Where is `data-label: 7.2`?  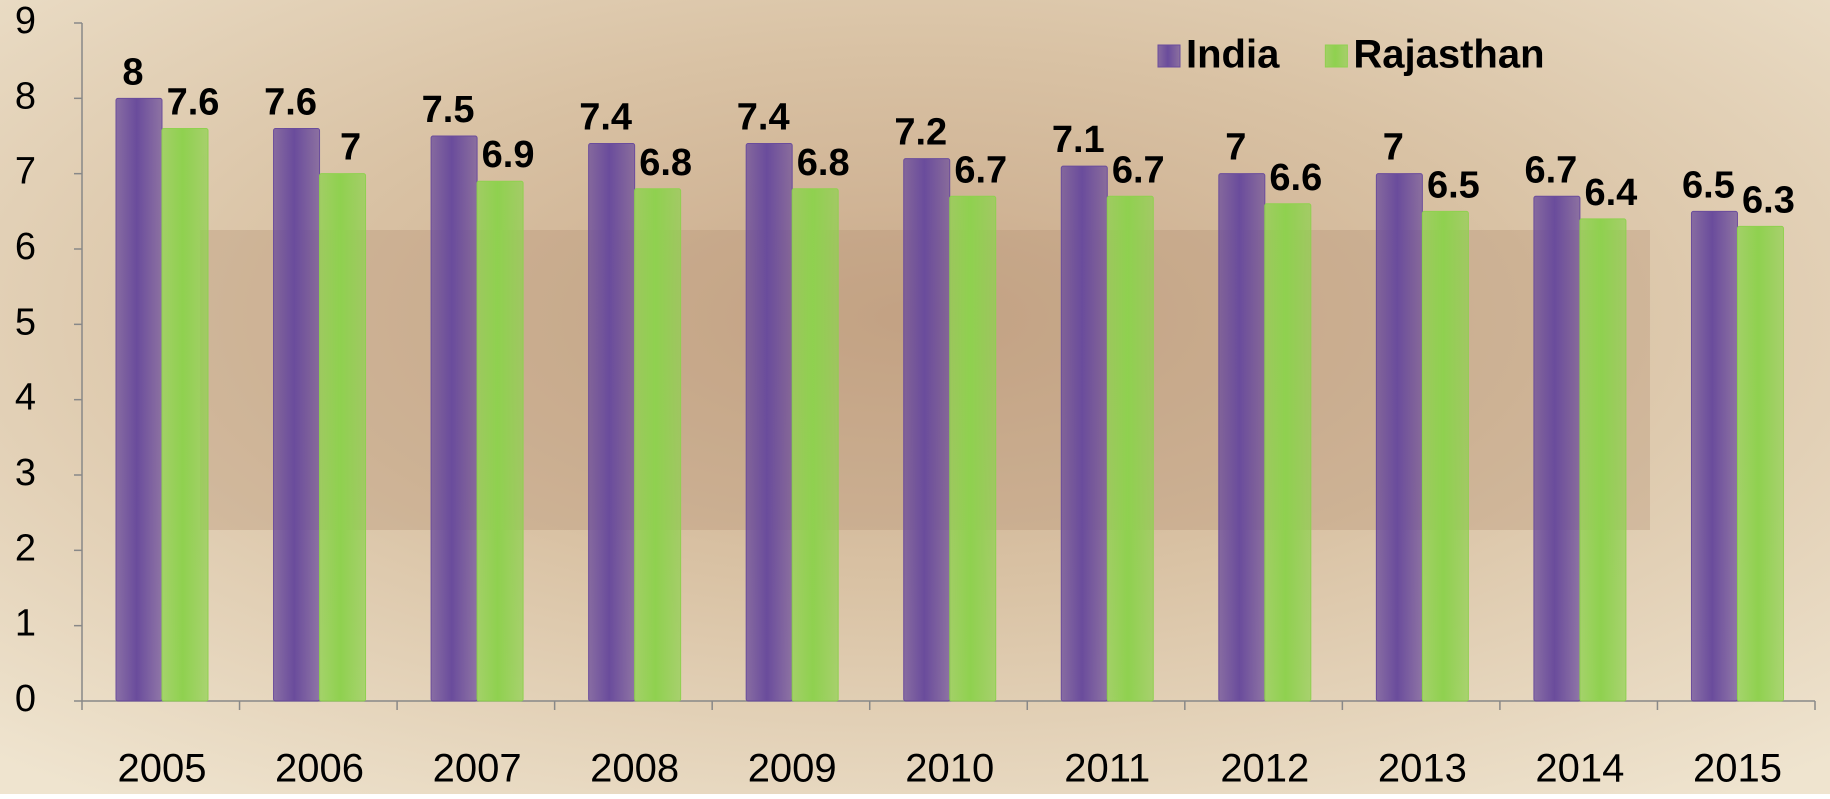
data-label: 7.2 is located at coordinates (920, 133).